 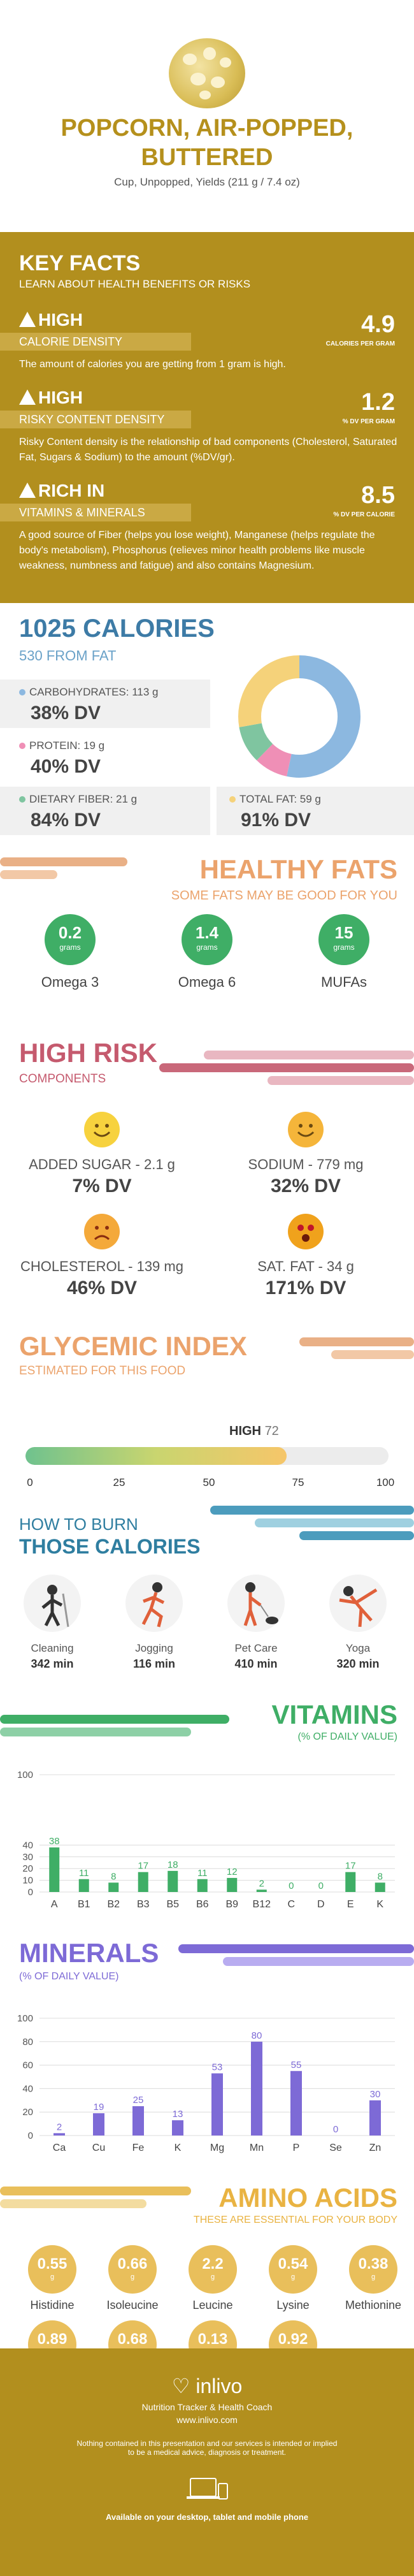 I want to click on bar-A, so click(x=55, y=1869).